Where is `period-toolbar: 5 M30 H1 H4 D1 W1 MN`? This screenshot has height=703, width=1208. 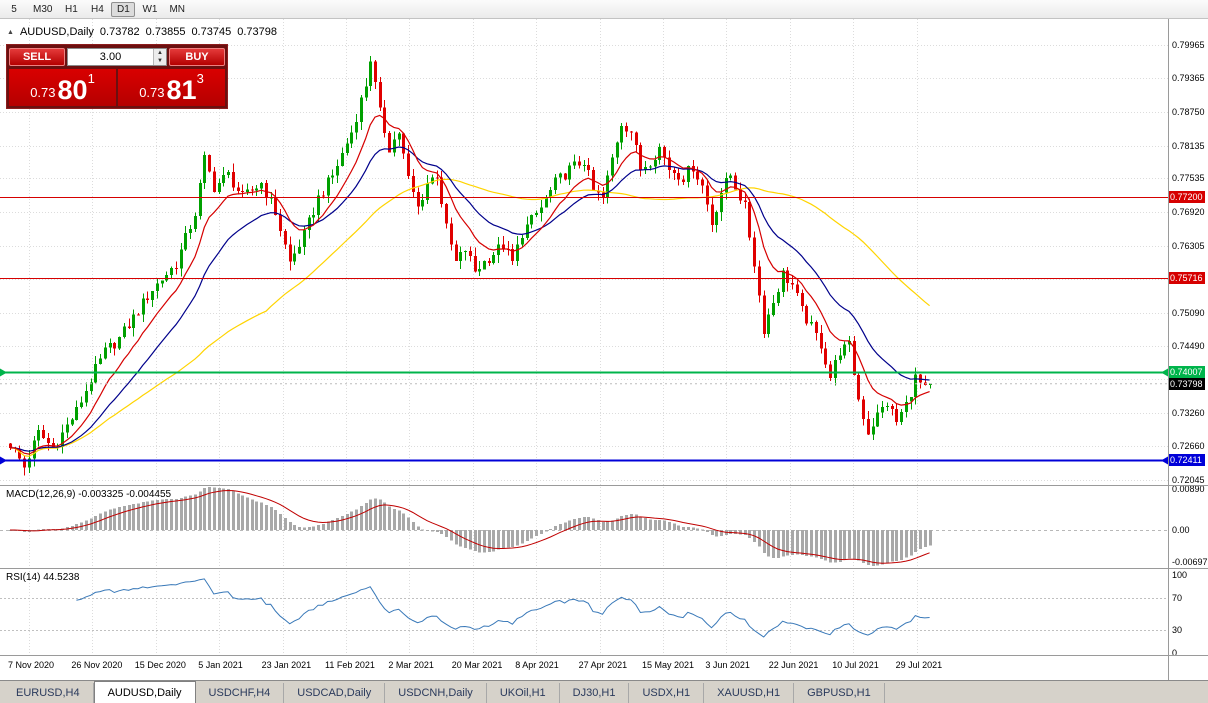 period-toolbar: 5 M30 H1 H4 D1 W1 MN is located at coordinates (604, 9).